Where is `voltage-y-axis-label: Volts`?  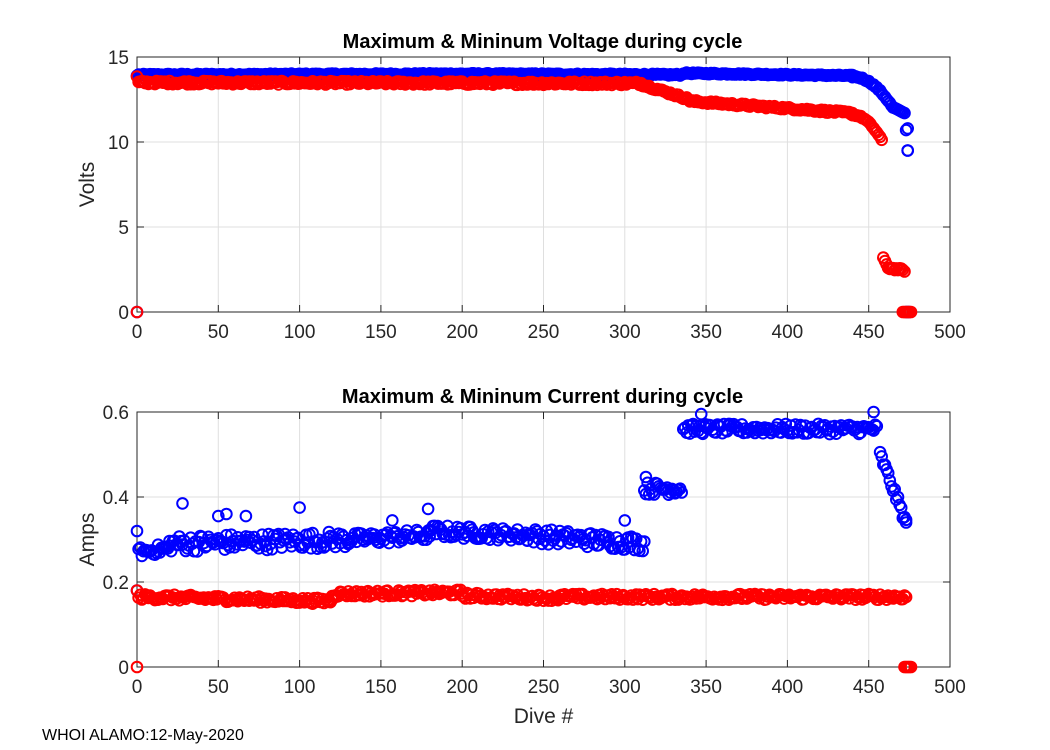
voltage-y-axis-label: Volts is located at coordinates (87, 185).